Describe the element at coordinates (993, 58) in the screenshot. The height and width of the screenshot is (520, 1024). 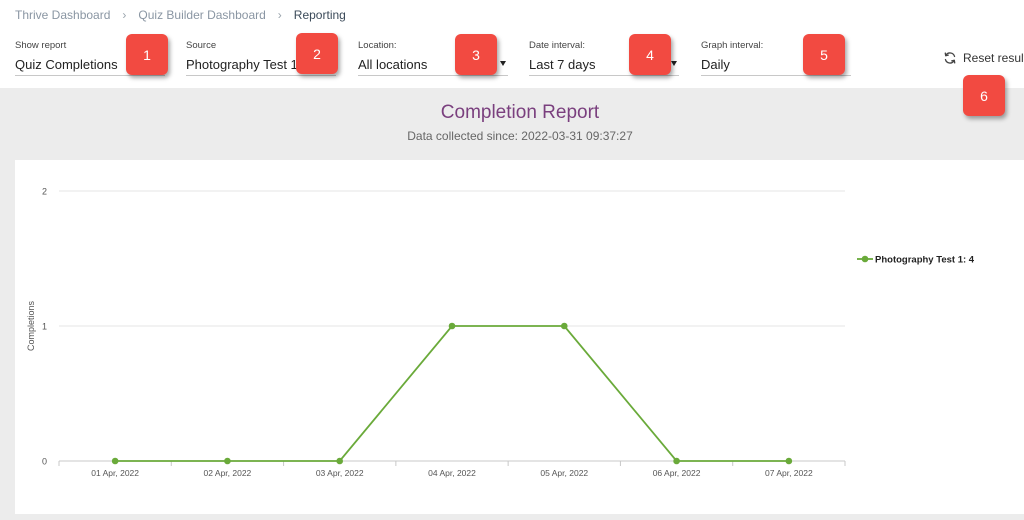
I see `reset-results-label: Reset results` at that location.